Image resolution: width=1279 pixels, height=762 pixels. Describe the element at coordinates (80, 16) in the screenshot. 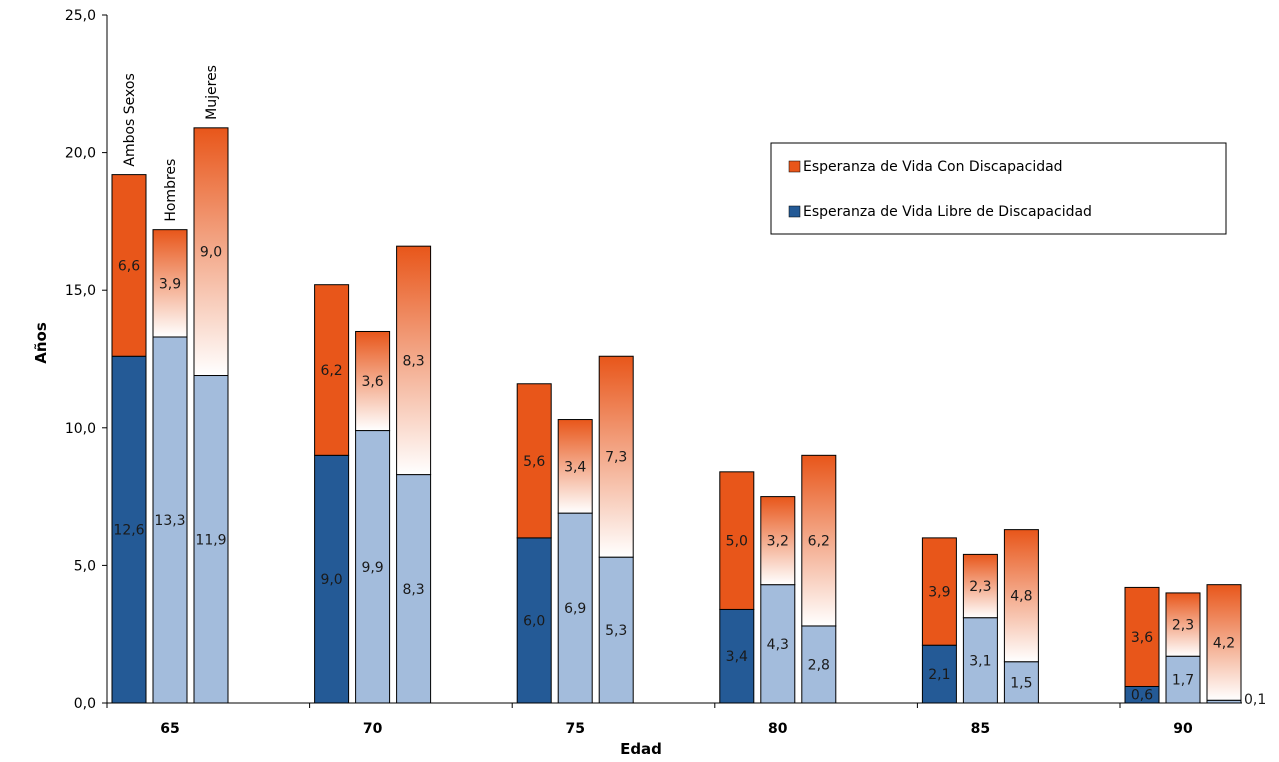

I see `y-tick-label: 25,0` at that location.